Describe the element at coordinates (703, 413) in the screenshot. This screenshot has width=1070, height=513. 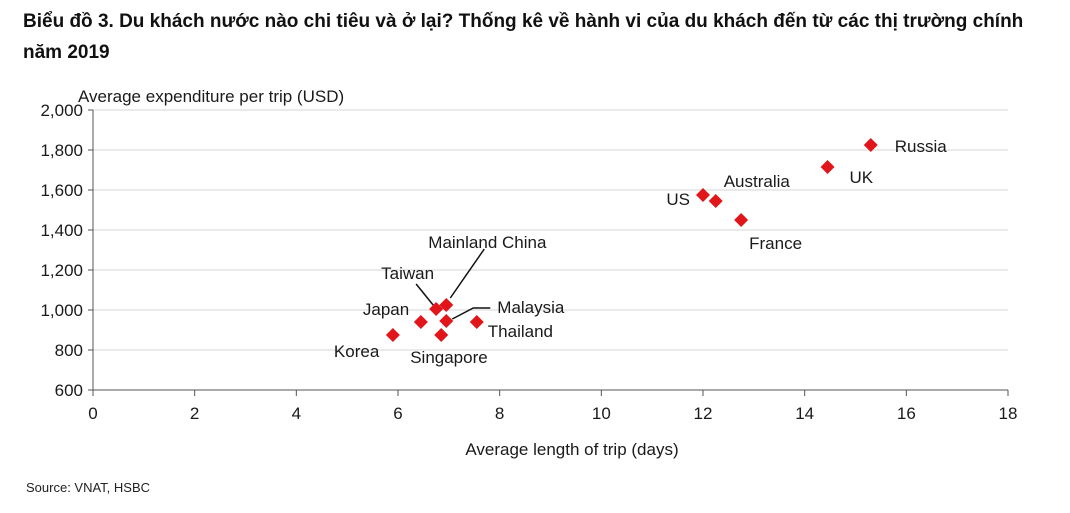
I see `x-tick-label: 12` at that location.